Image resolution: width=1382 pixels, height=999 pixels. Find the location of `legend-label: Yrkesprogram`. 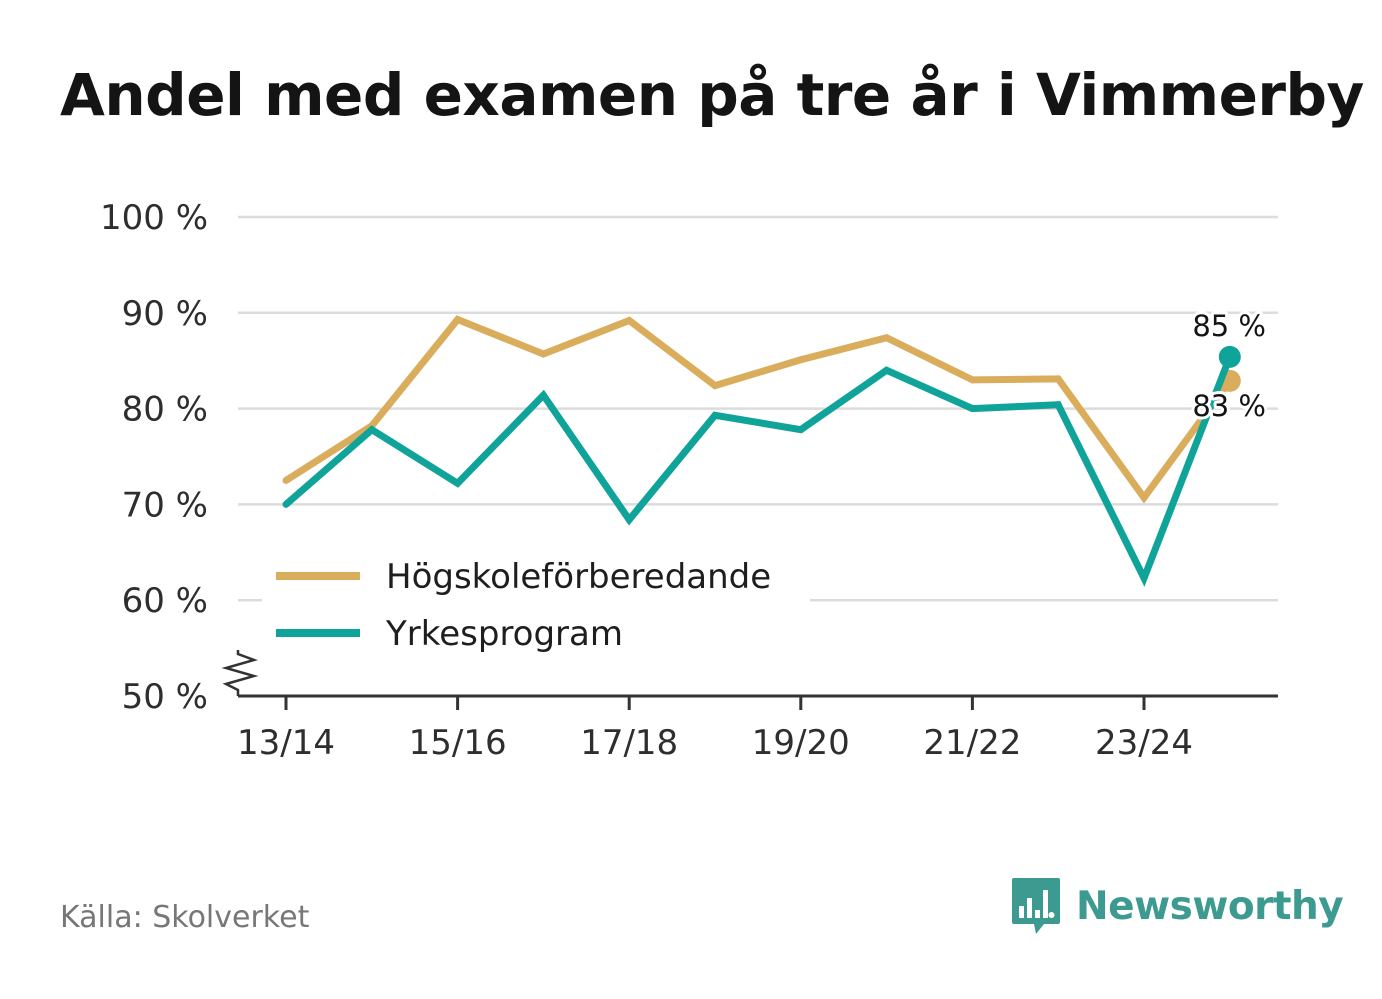

legend-label: Yrkesprogram is located at coordinates (504, 634).